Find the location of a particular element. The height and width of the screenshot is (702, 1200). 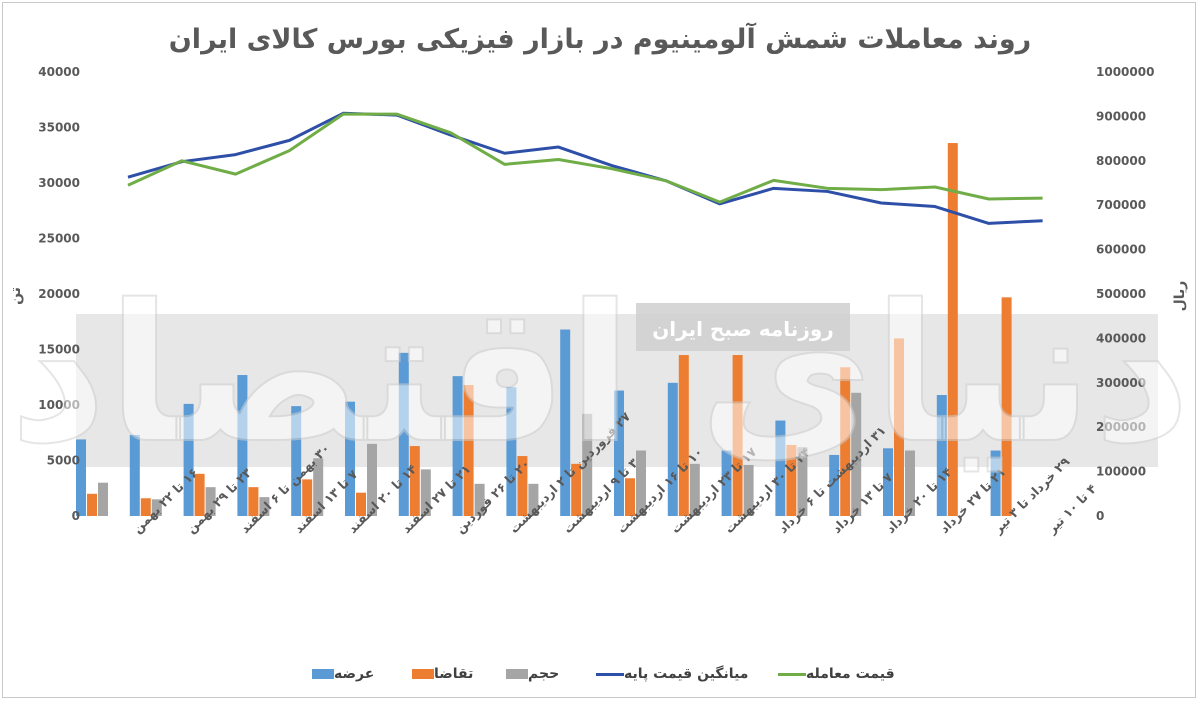

legend-item: عرضه is located at coordinates (339, 674).